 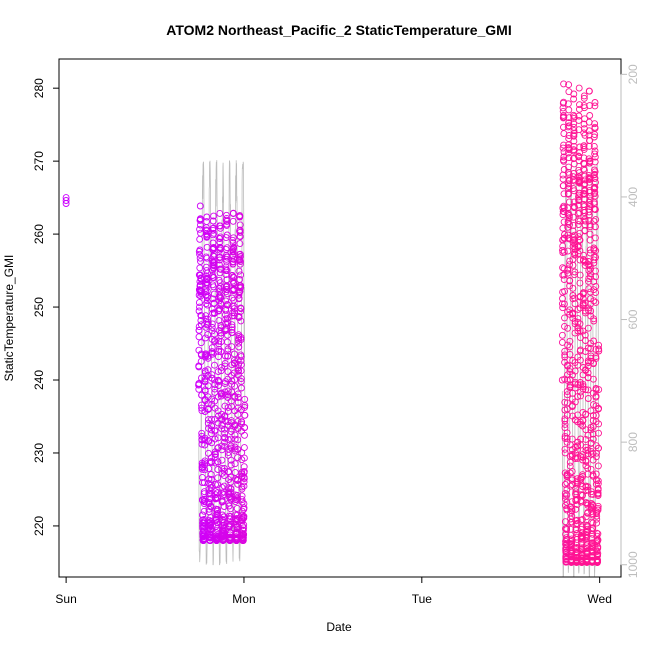 What do you see at coordinates (39, 526) in the screenshot?
I see `y-tick-label: 220` at bounding box center [39, 526].